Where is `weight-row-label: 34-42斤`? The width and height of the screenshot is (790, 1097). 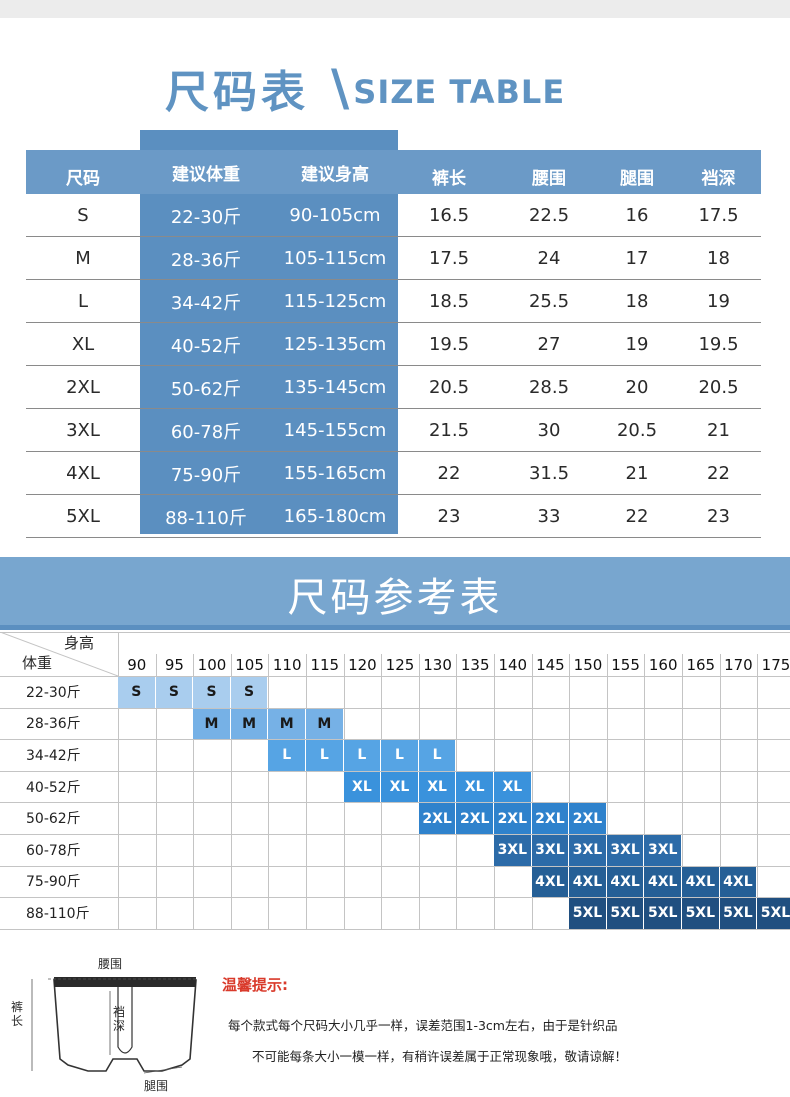
weight-row-label: 34-42斤 is located at coordinates (53, 755).